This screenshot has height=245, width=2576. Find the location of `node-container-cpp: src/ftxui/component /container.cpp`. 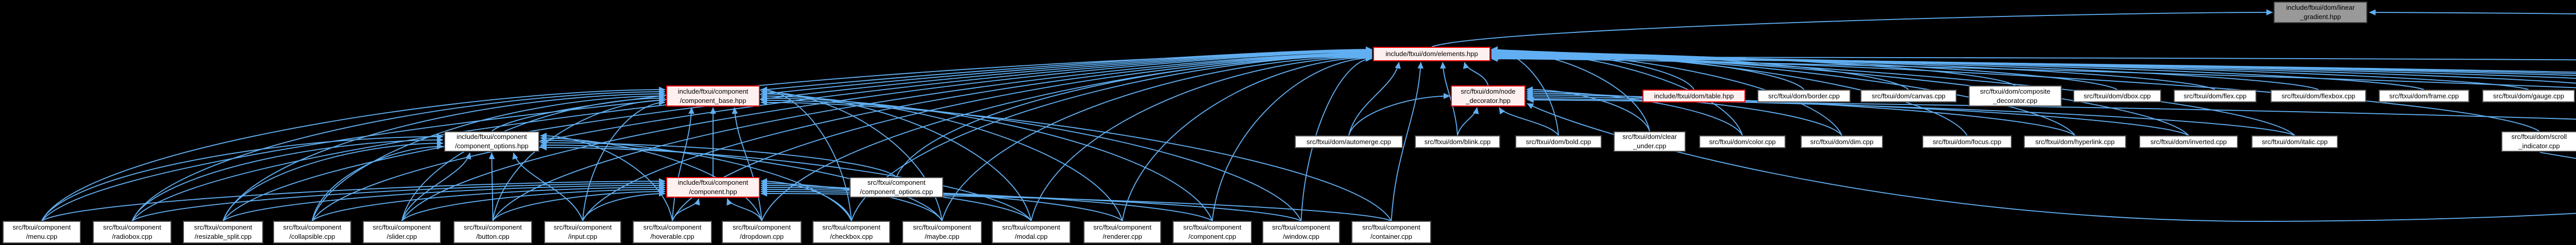

node-container-cpp: src/ftxui/component /container.cpp is located at coordinates (1391, 232).